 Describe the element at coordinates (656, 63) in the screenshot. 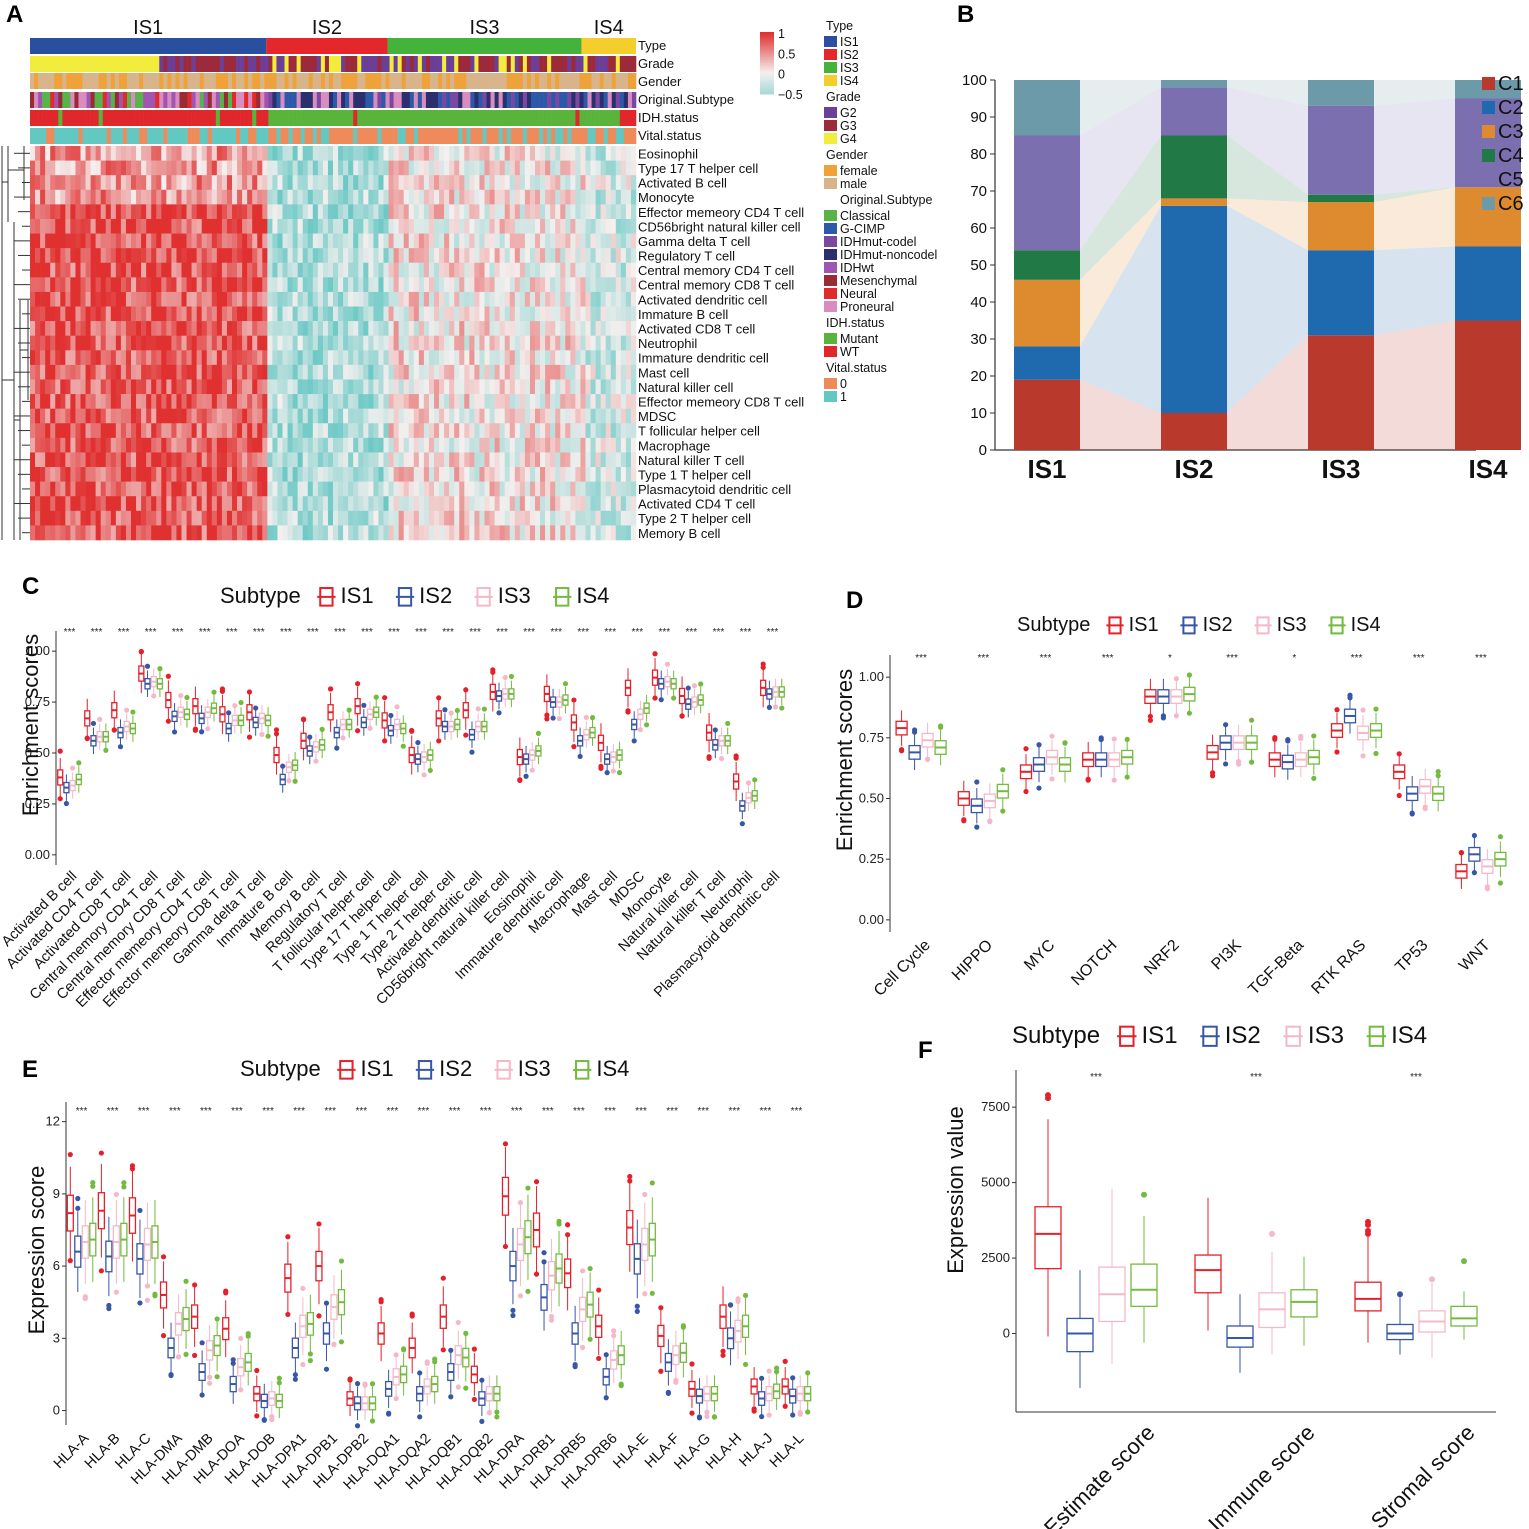

I see `annotation-row-label: Grade` at that location.